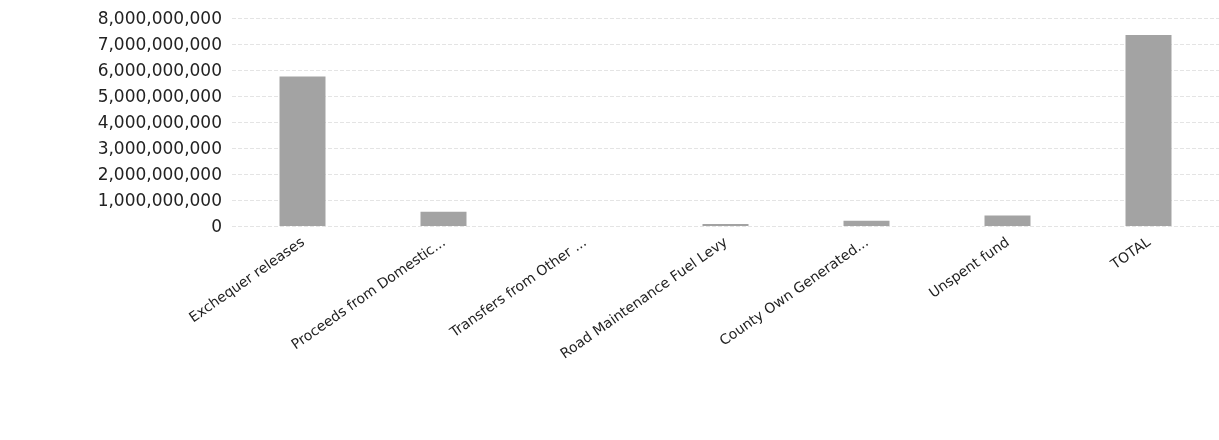  Describe the element at coordinates (159, 122) in the screenshot. I see `y-tick-label: 4,000,000,000` at that location.